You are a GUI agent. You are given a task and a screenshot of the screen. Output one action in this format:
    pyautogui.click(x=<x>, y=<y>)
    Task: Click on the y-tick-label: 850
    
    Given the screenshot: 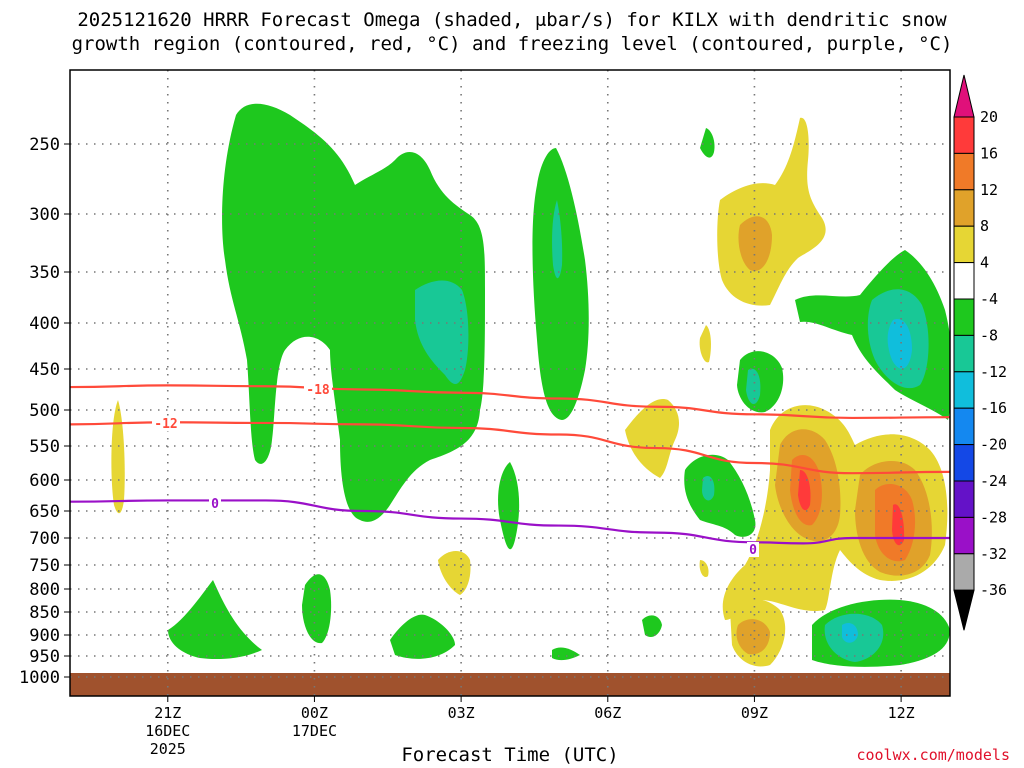 What is the action you would take?
    pyautogui.click(x=44, y=613)
    